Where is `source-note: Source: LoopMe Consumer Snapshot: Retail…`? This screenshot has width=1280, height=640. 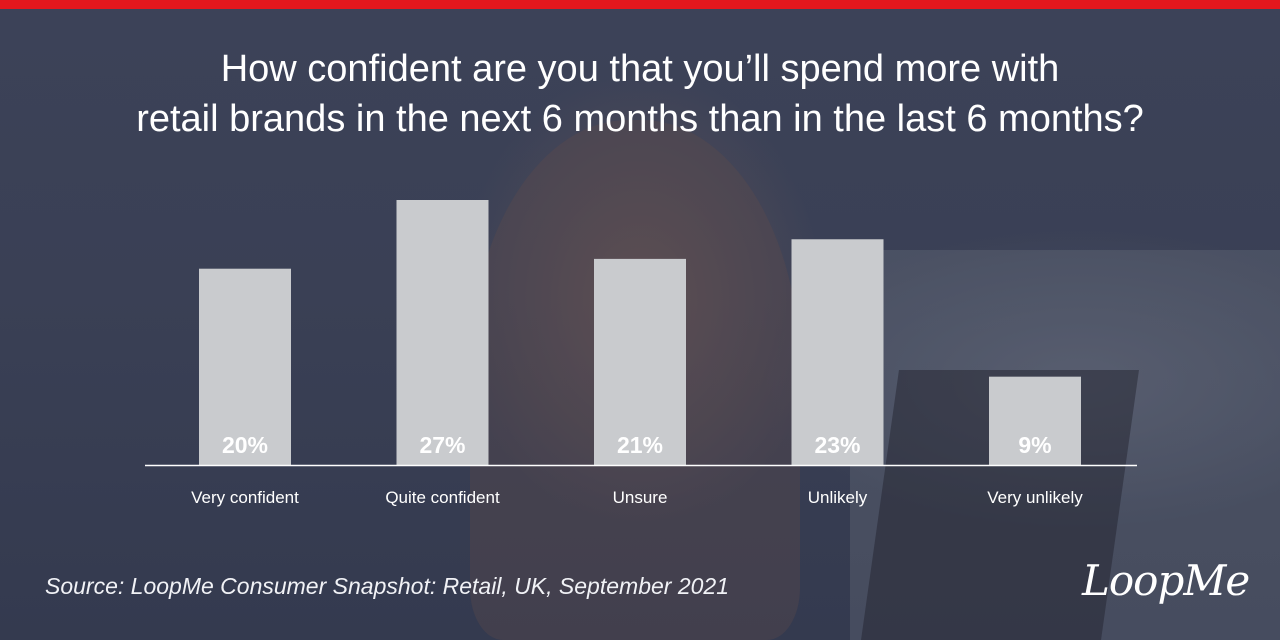 source-note: Source: LoopMe Consumer Snapshot: Retail… is located at coordinates (387, 586).